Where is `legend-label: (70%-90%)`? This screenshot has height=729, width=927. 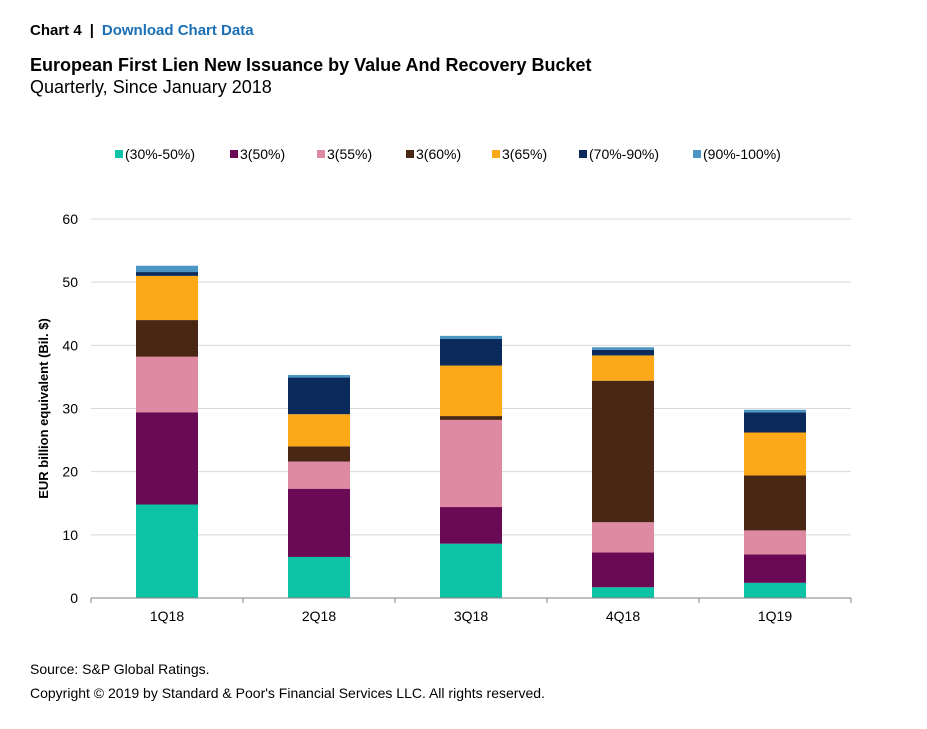 legend-label: (70%-90%) is located at coordinates (624, 154).